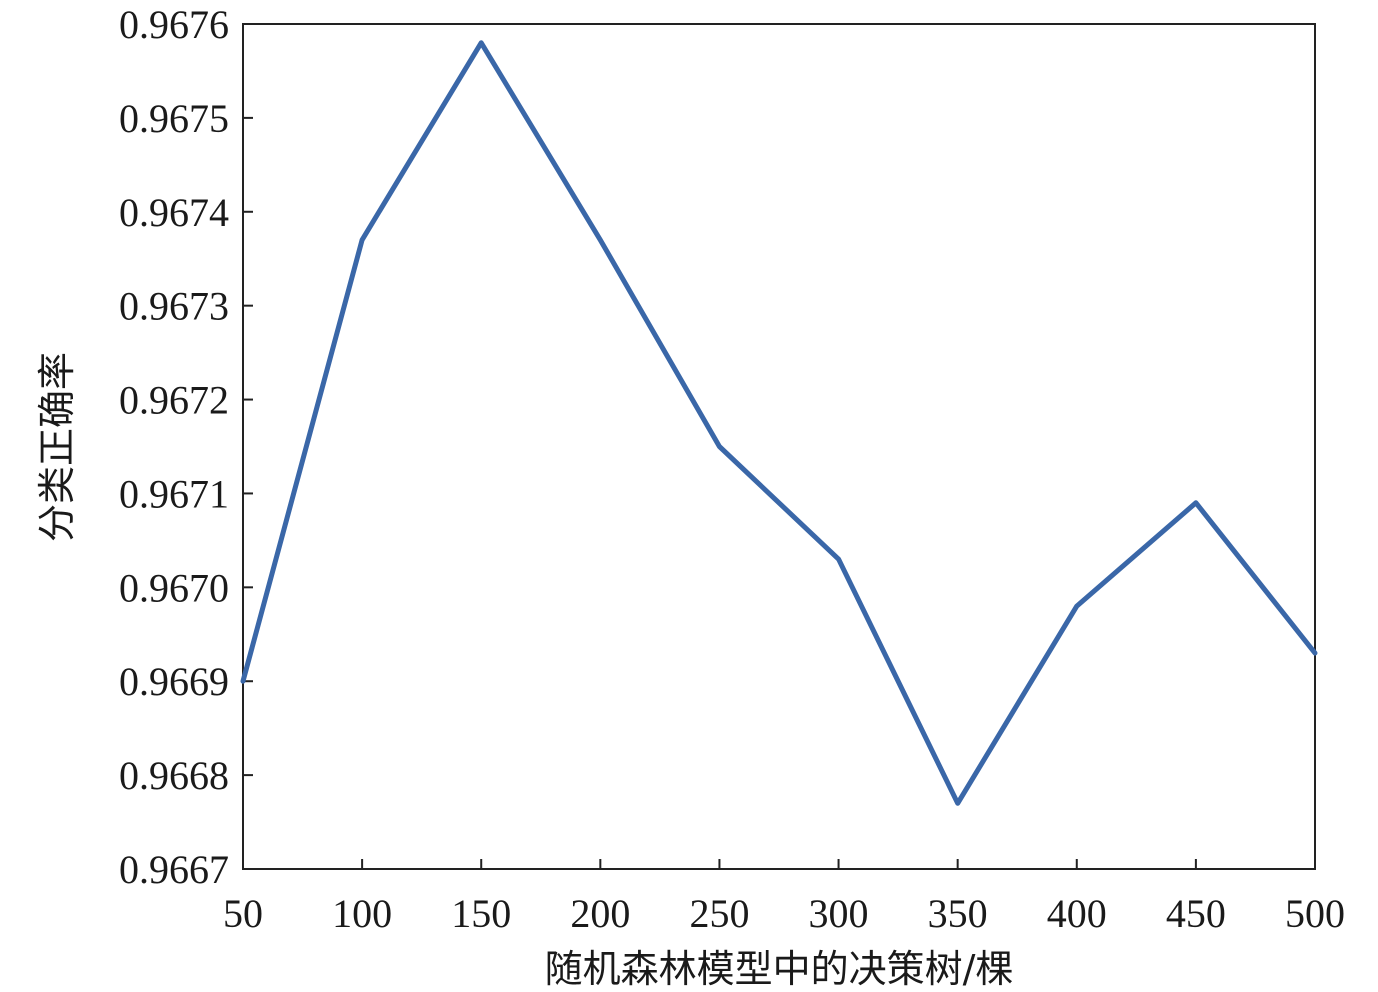 Image resolution: width=1378 pixels, height=992 pixels. I want to click on y-tick-label: 0.9676, so click(174, 24).